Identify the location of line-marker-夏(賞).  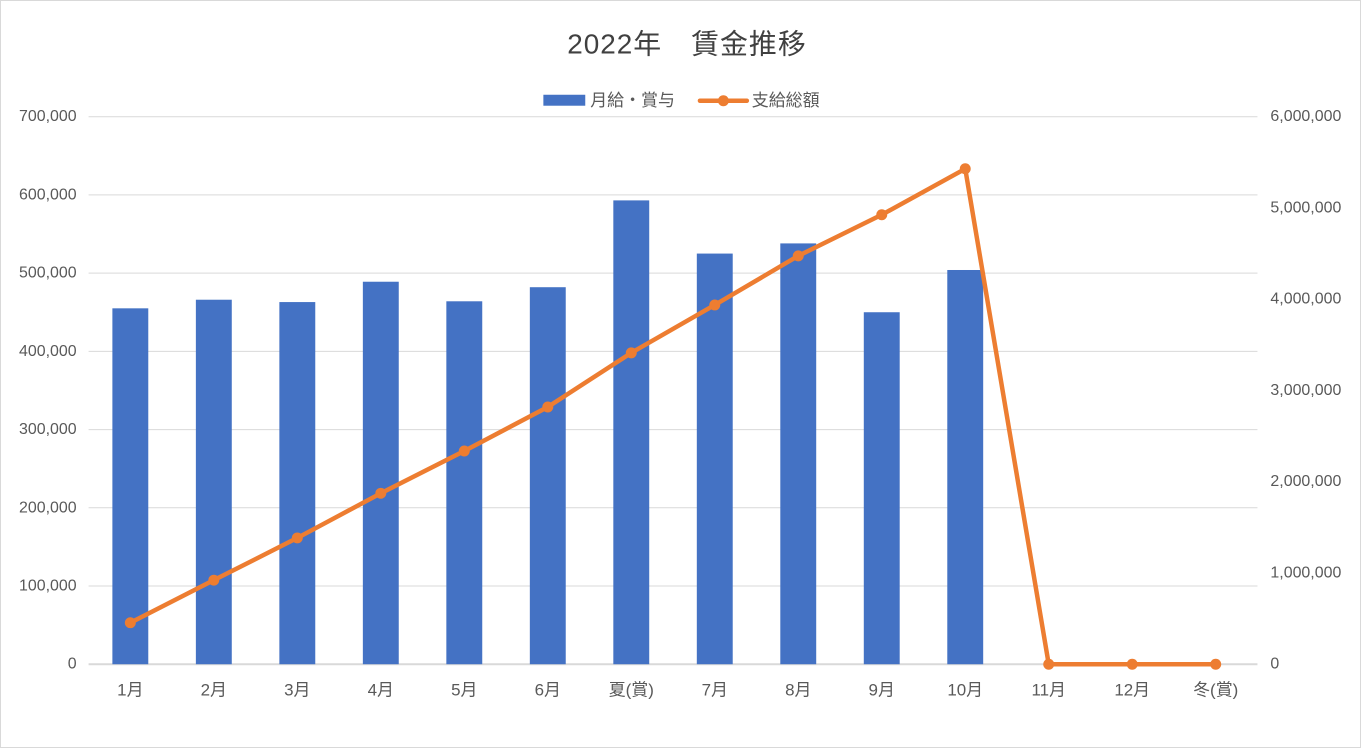
(631, 353).